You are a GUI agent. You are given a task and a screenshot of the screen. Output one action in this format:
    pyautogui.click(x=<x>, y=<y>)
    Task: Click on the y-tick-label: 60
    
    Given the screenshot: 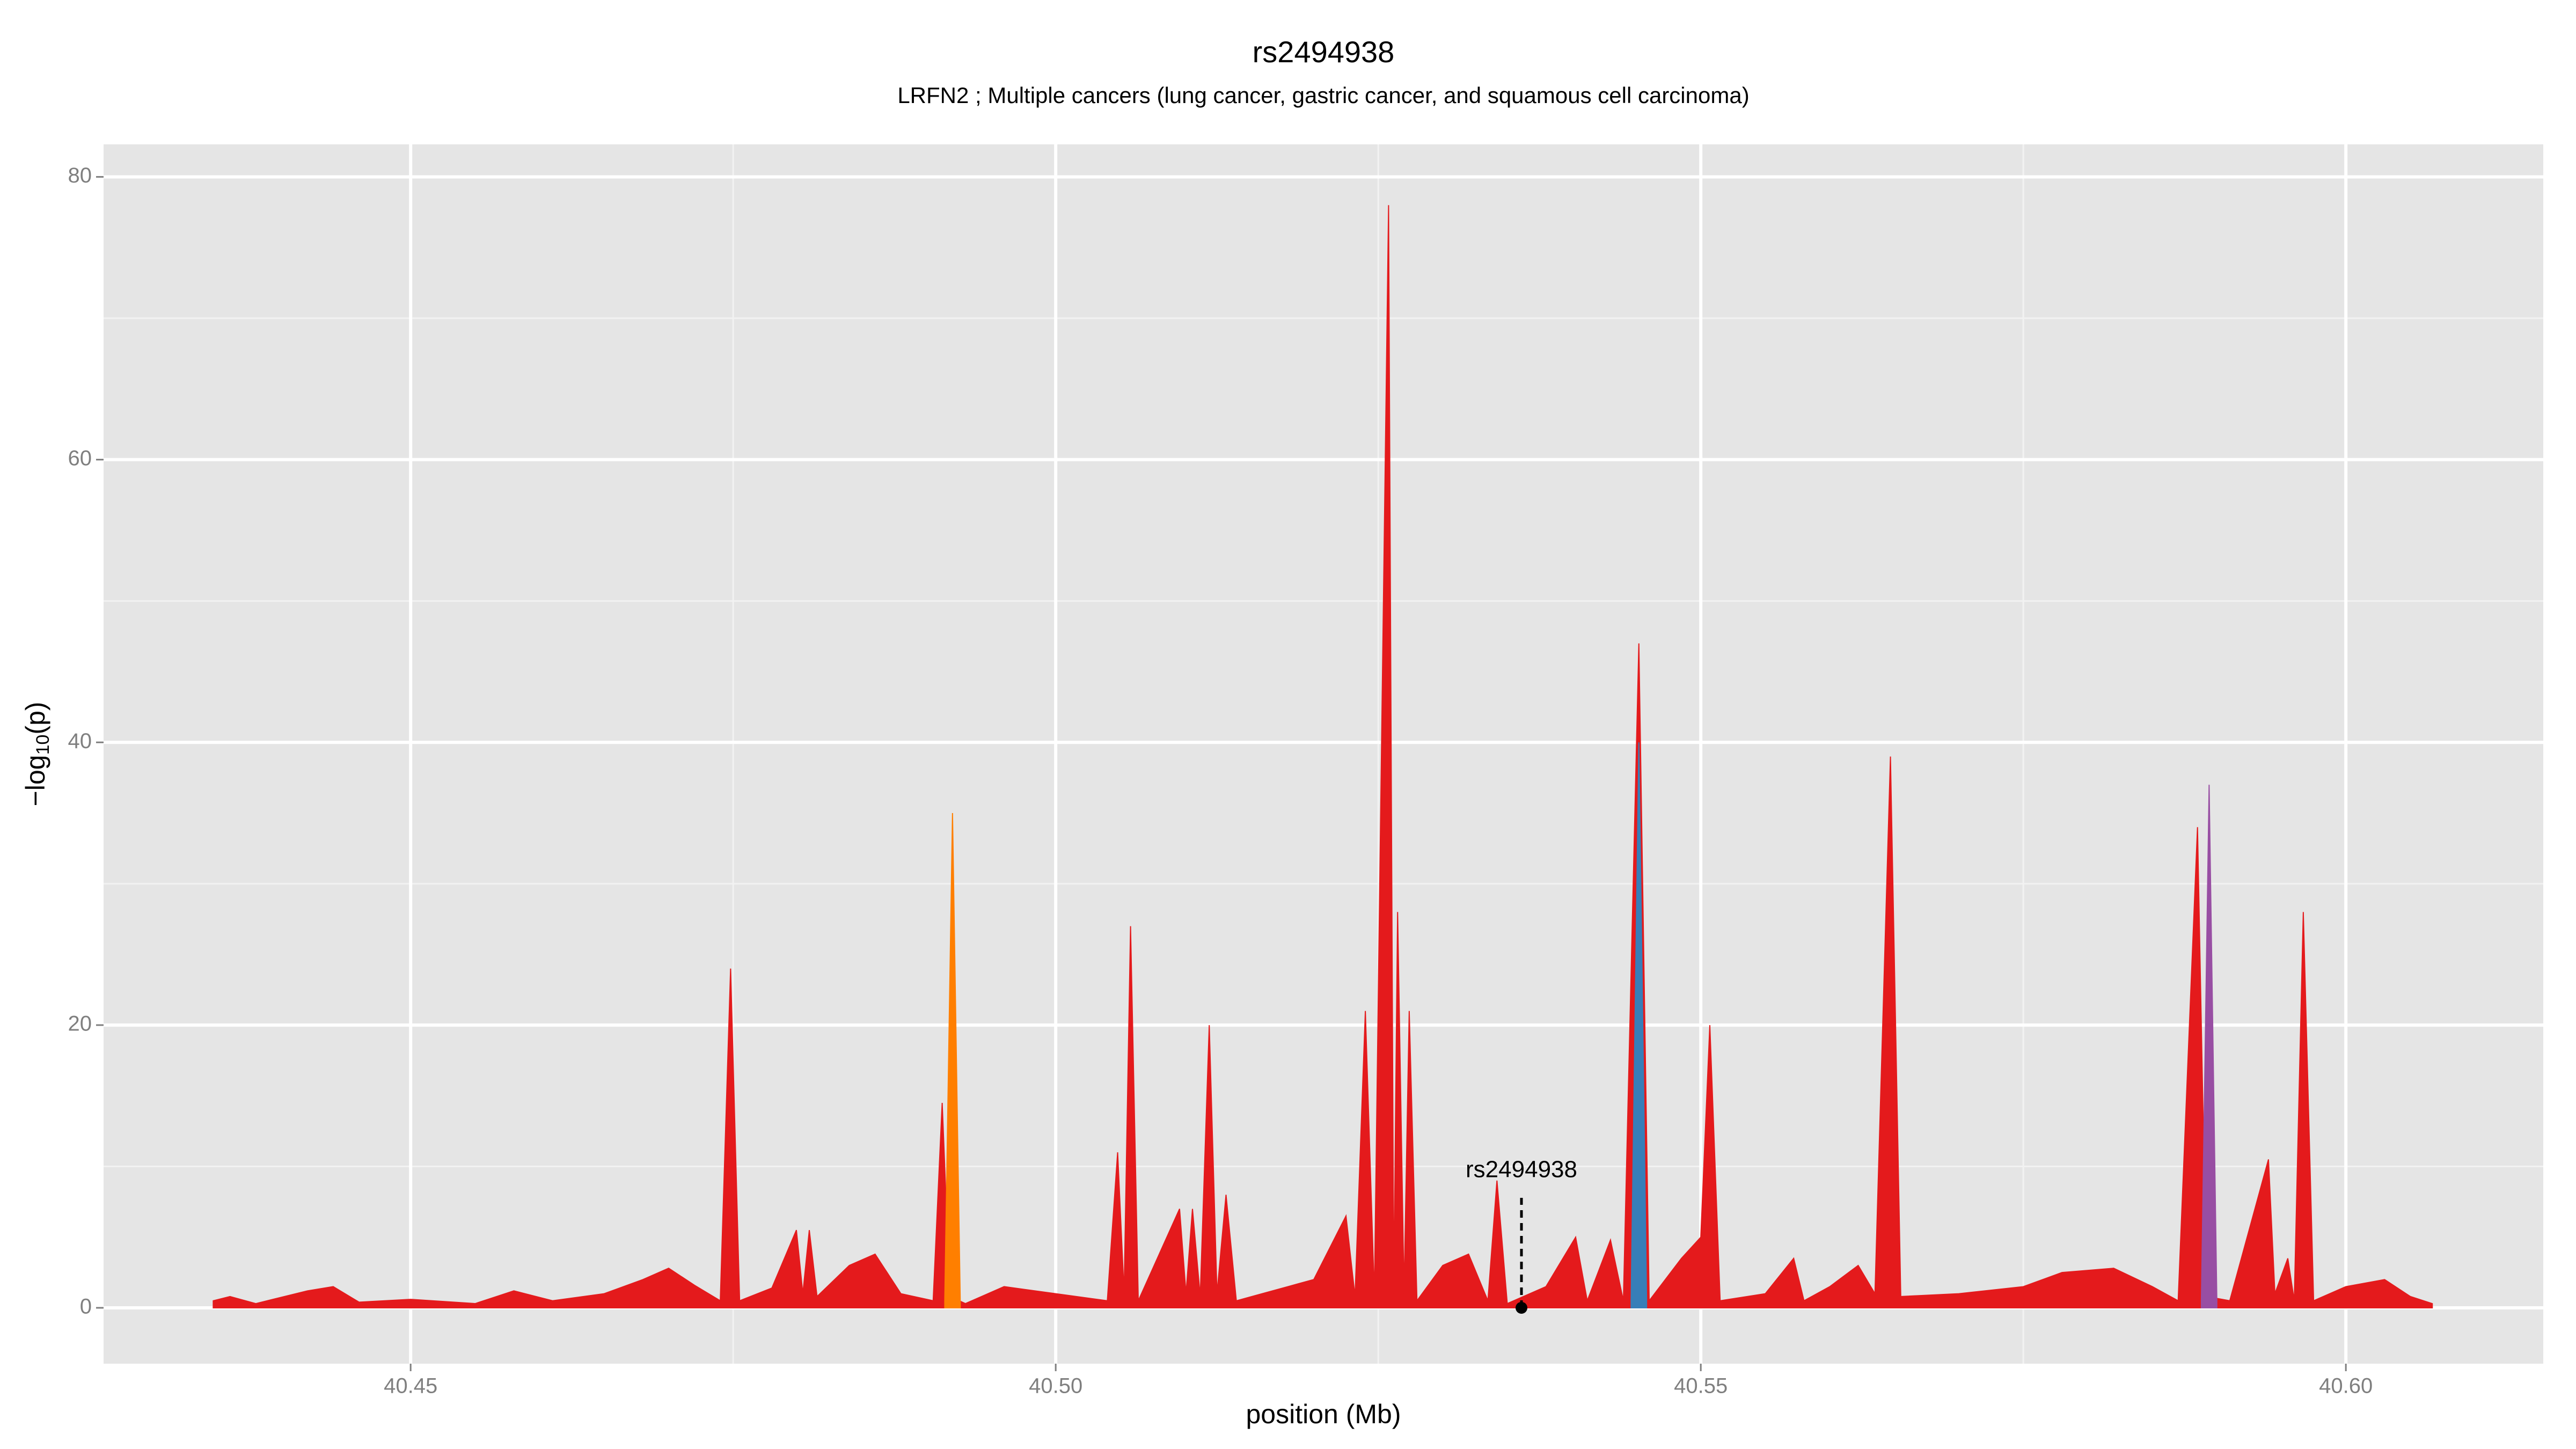 What is the action you would take?
    pyautogui.click(x=80, y=458)
    